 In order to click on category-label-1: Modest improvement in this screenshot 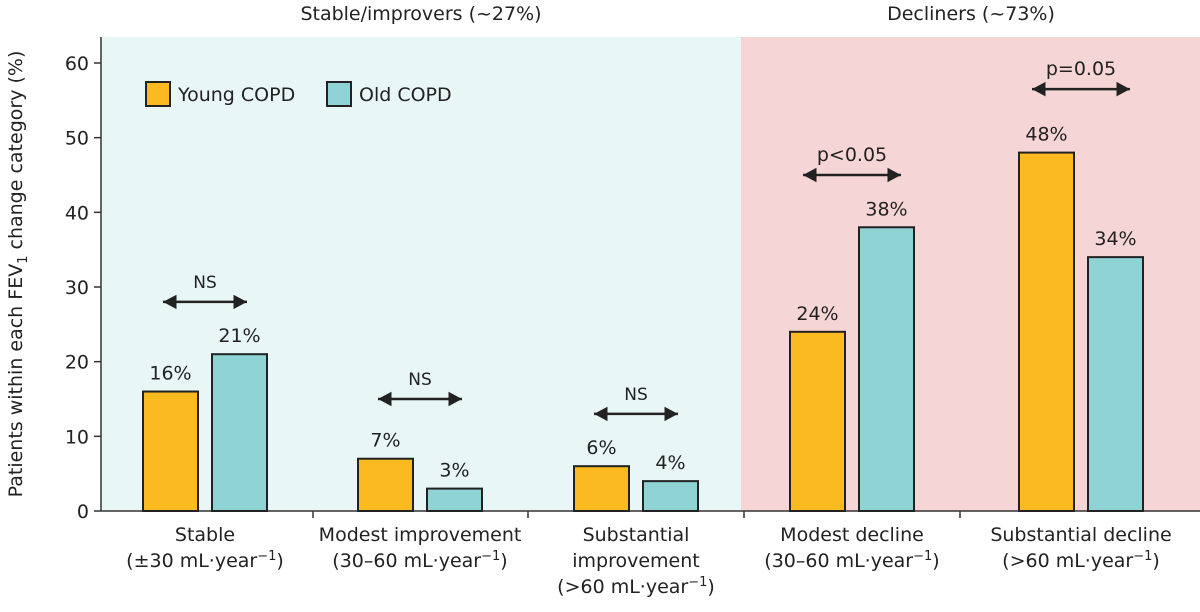, I will do `click(420, 535)`.